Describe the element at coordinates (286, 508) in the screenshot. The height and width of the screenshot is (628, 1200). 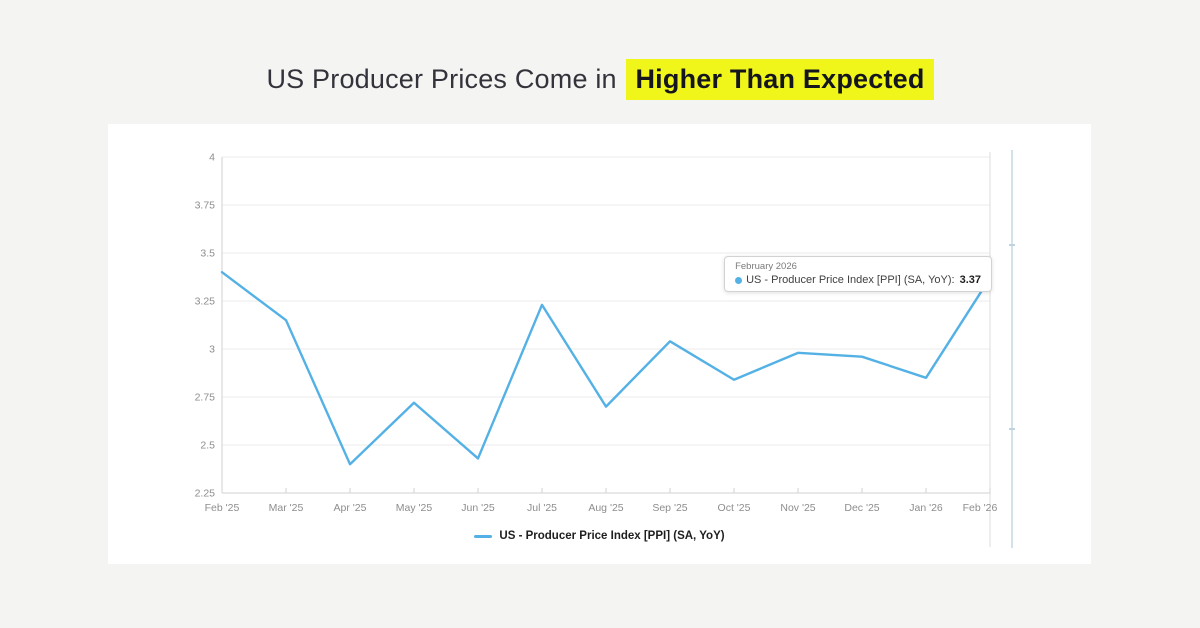
I see `x-axis-label: Mar '25` at that location.